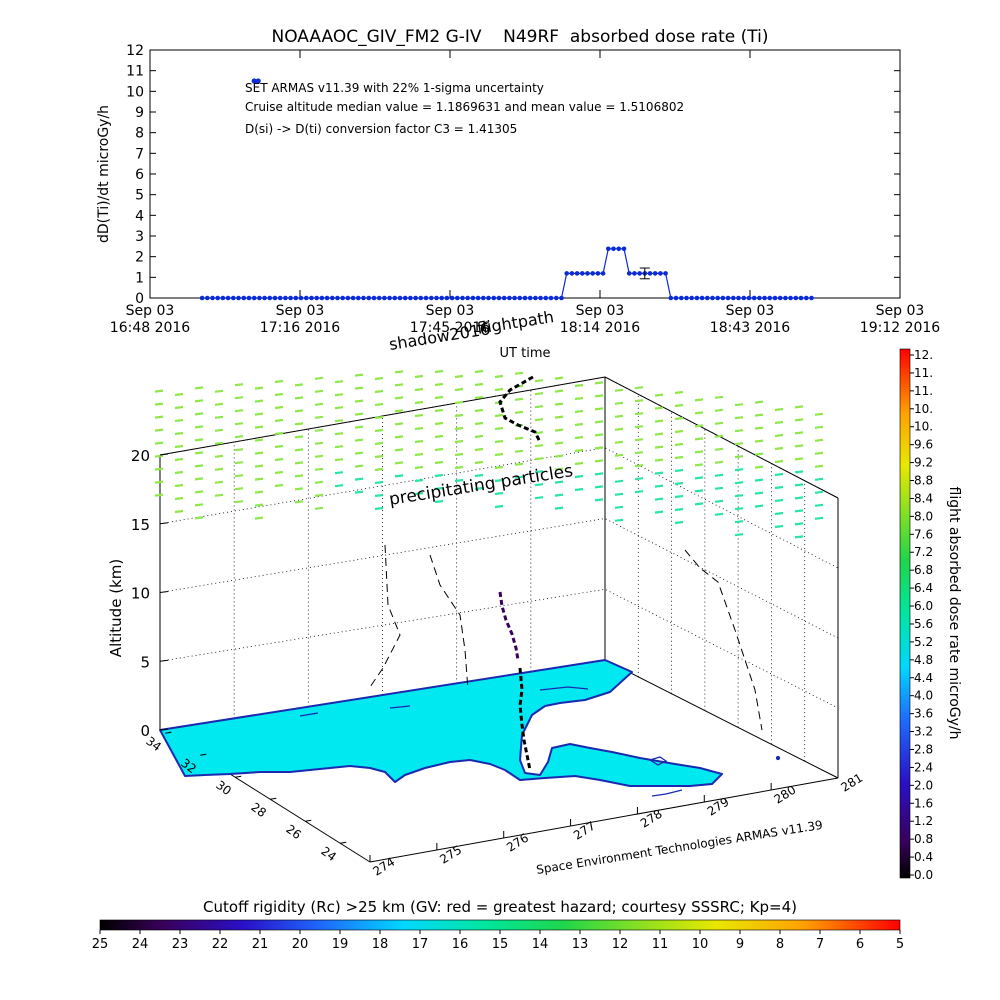 This screenshot has width=1000, height=1000. I want to click on rigidity-tick-label: 9, so click(740, 944).